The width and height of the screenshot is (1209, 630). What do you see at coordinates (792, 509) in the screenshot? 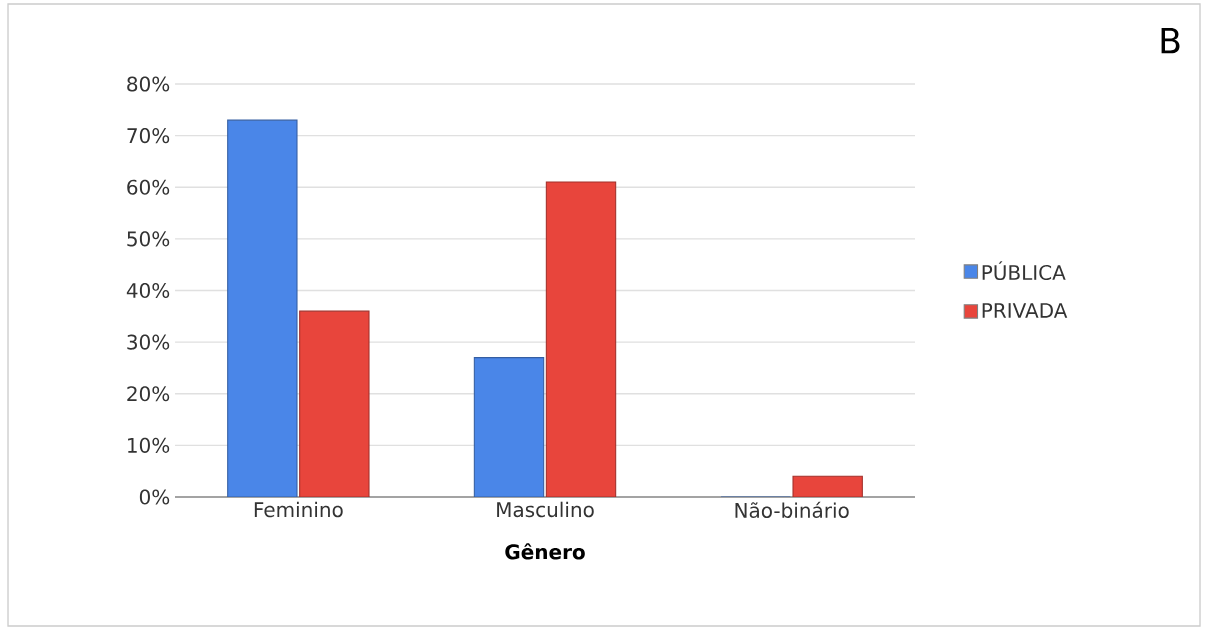
I see `x-tick-label: Não-binário` at bounding box center [792, 509].